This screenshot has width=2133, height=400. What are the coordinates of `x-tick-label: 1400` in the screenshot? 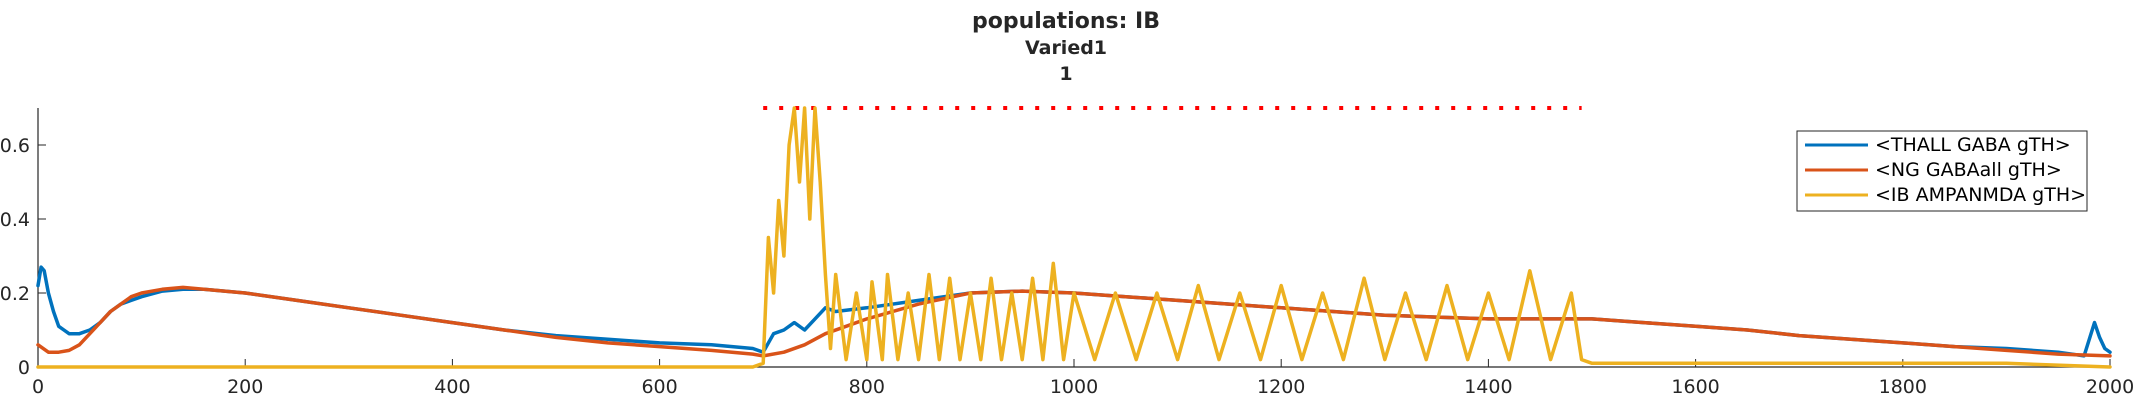 It's located at (1488, 387).